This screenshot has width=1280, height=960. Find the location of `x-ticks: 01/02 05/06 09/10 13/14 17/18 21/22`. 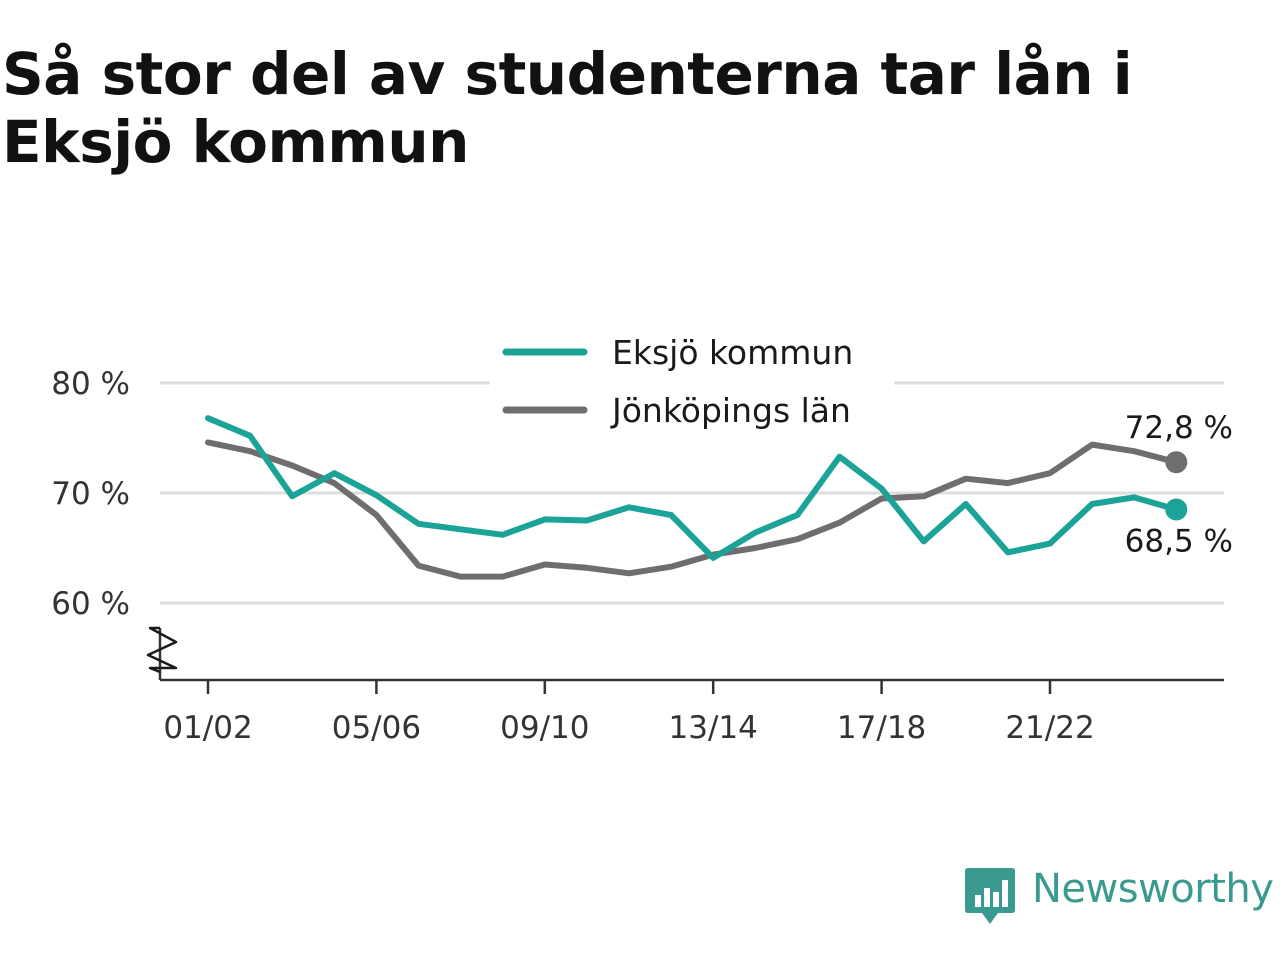

x-ticks: 01/02 05/06 09/10 13/14 17/18 21/22 is located at coordinates (629, 713).